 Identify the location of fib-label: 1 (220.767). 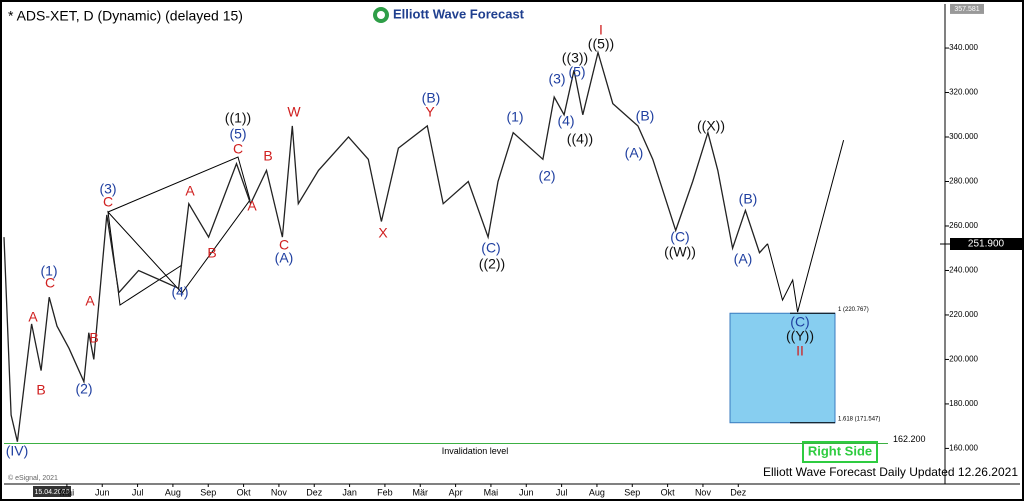
(853, 310).